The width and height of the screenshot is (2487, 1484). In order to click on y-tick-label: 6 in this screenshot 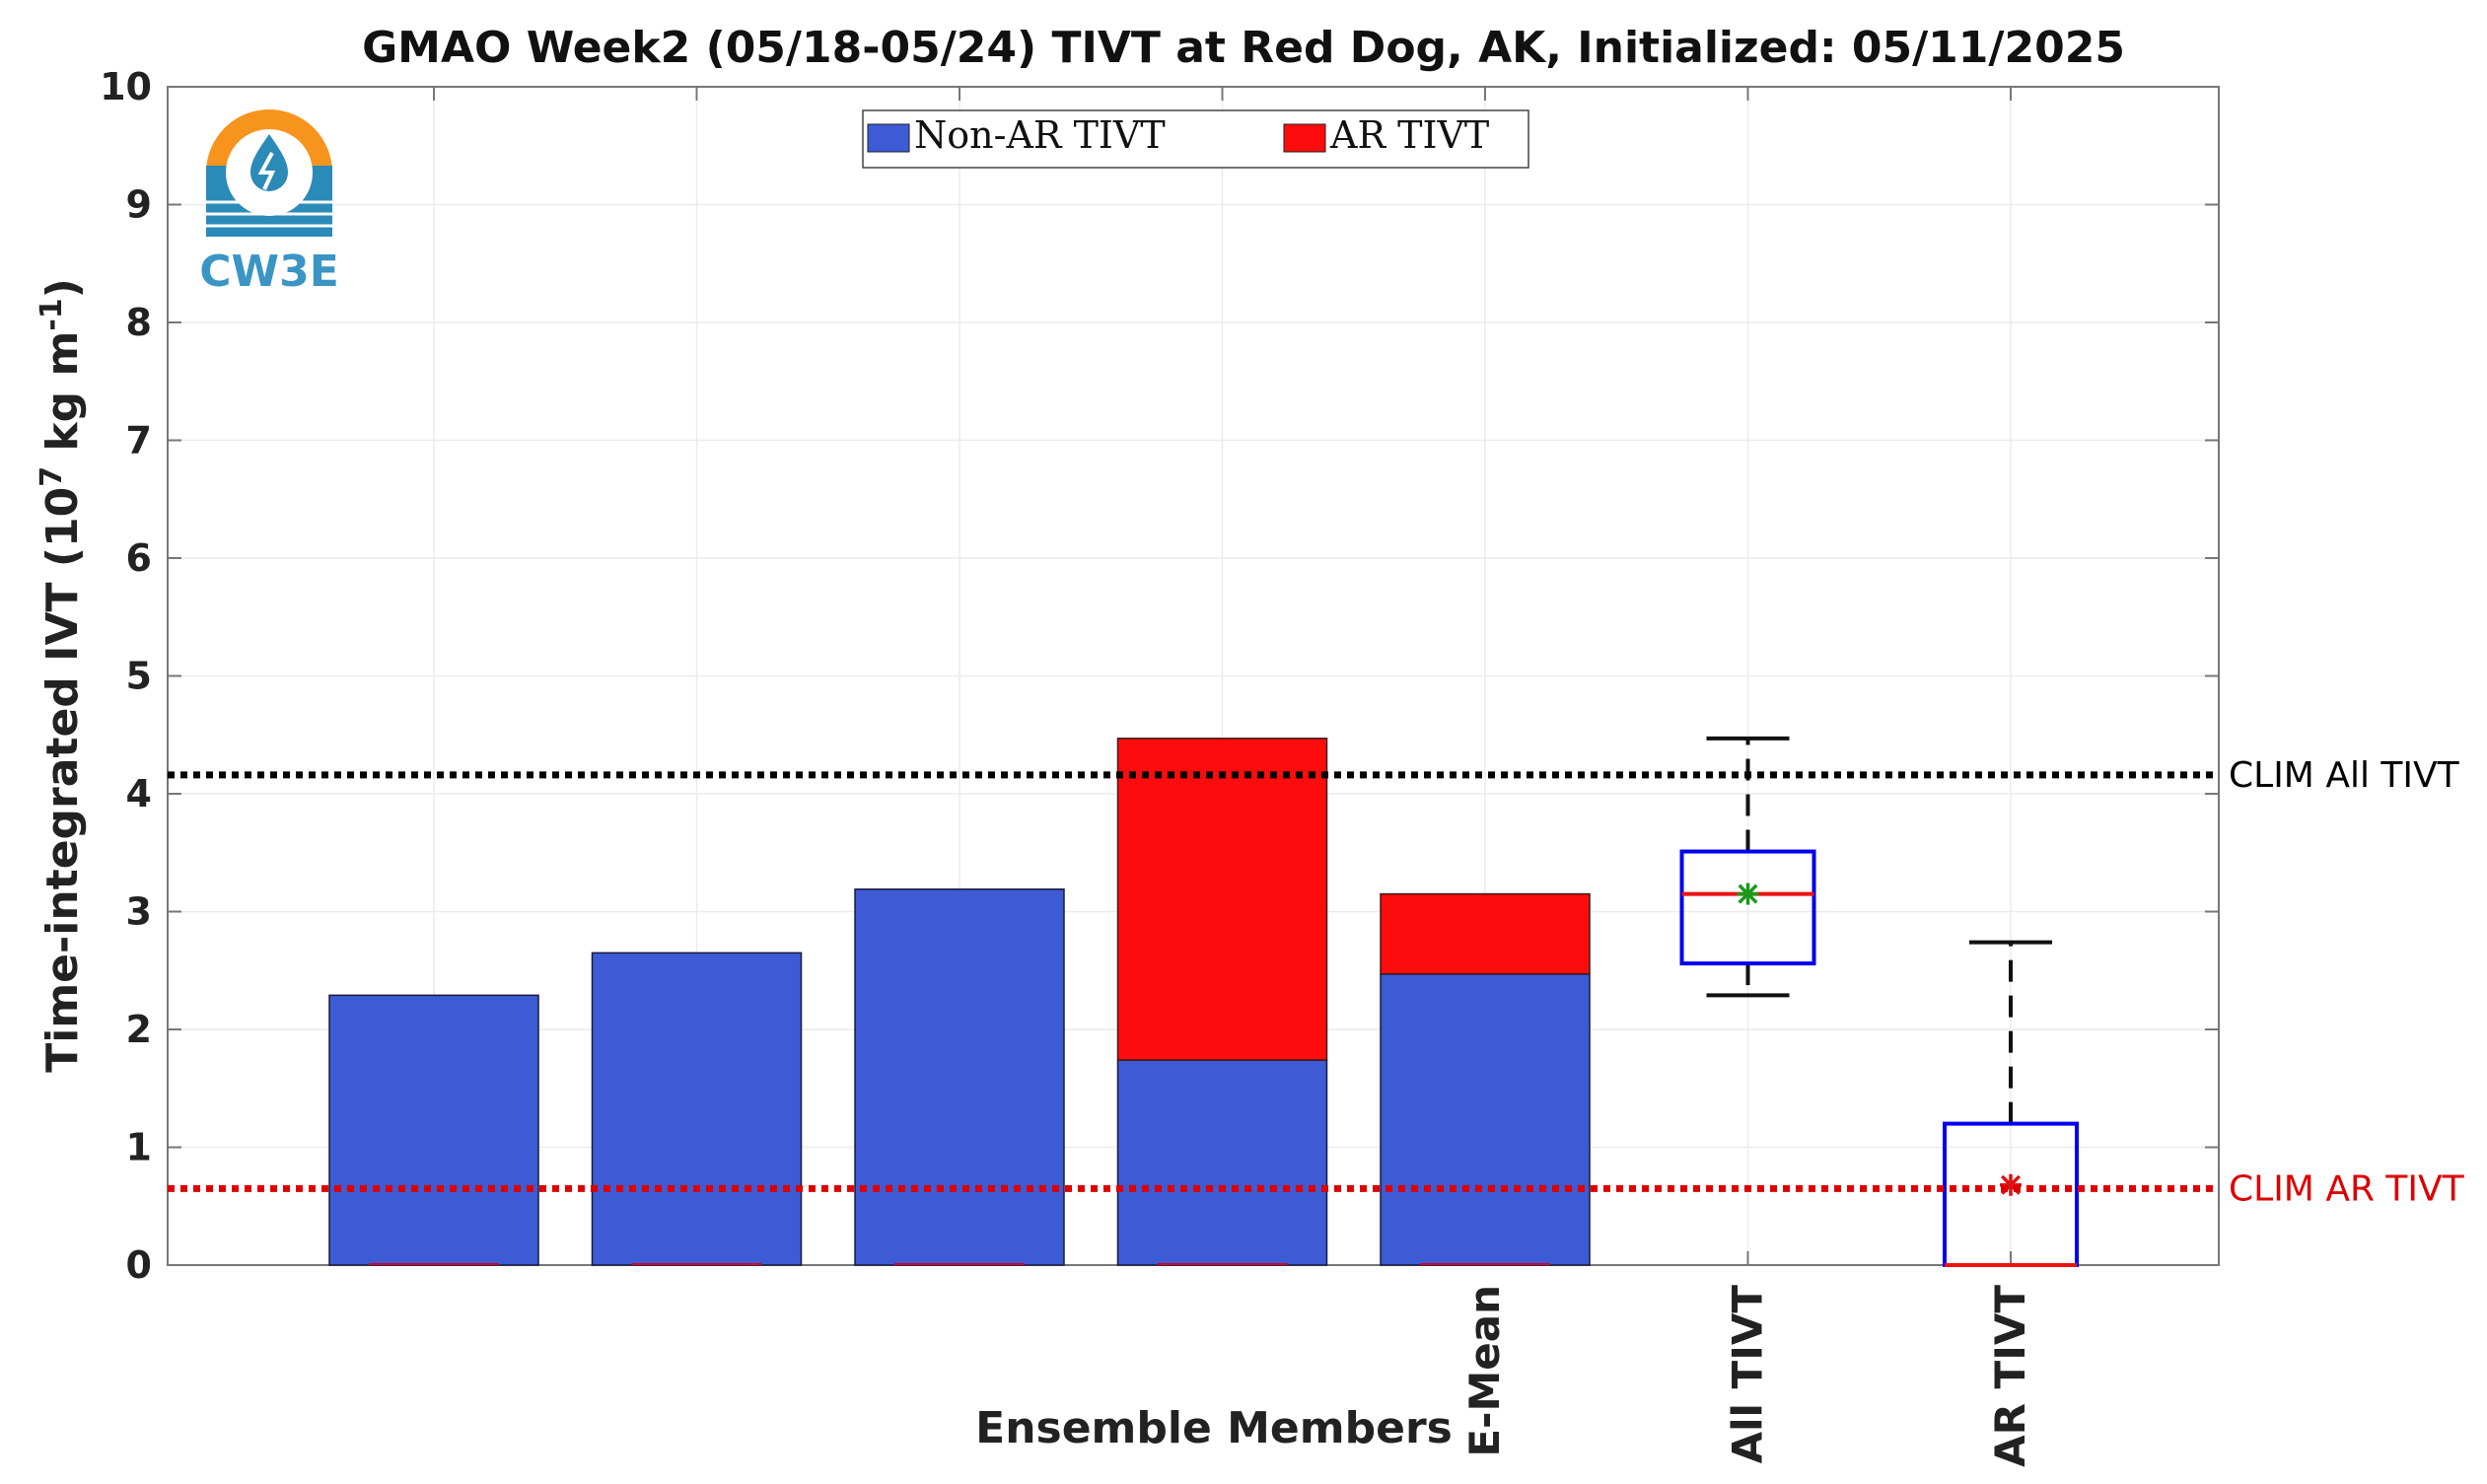, I will do `click(139, 558)`.